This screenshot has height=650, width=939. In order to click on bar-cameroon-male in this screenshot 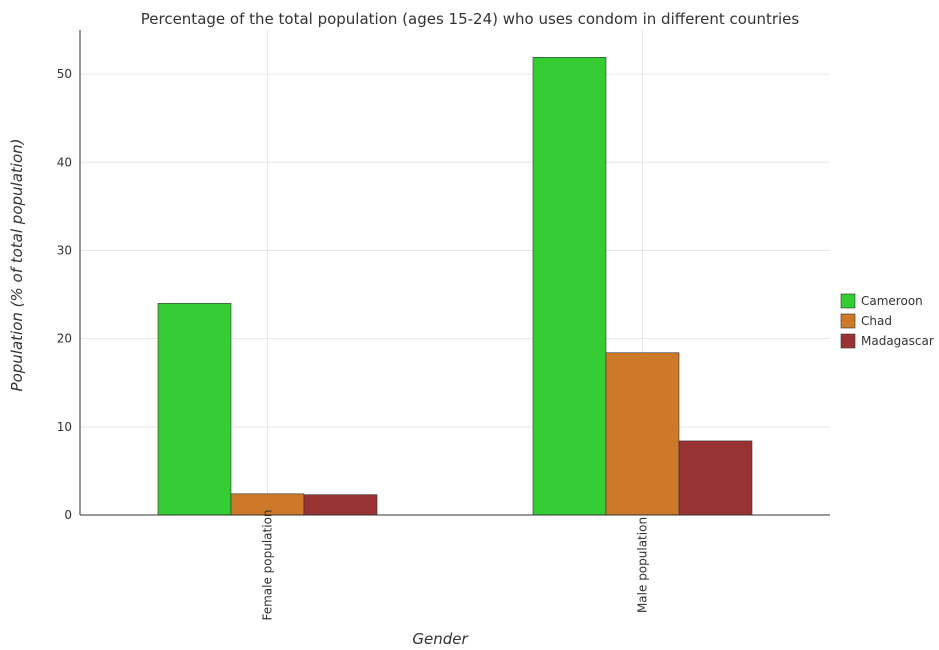, I will do `click(569, 286)`.